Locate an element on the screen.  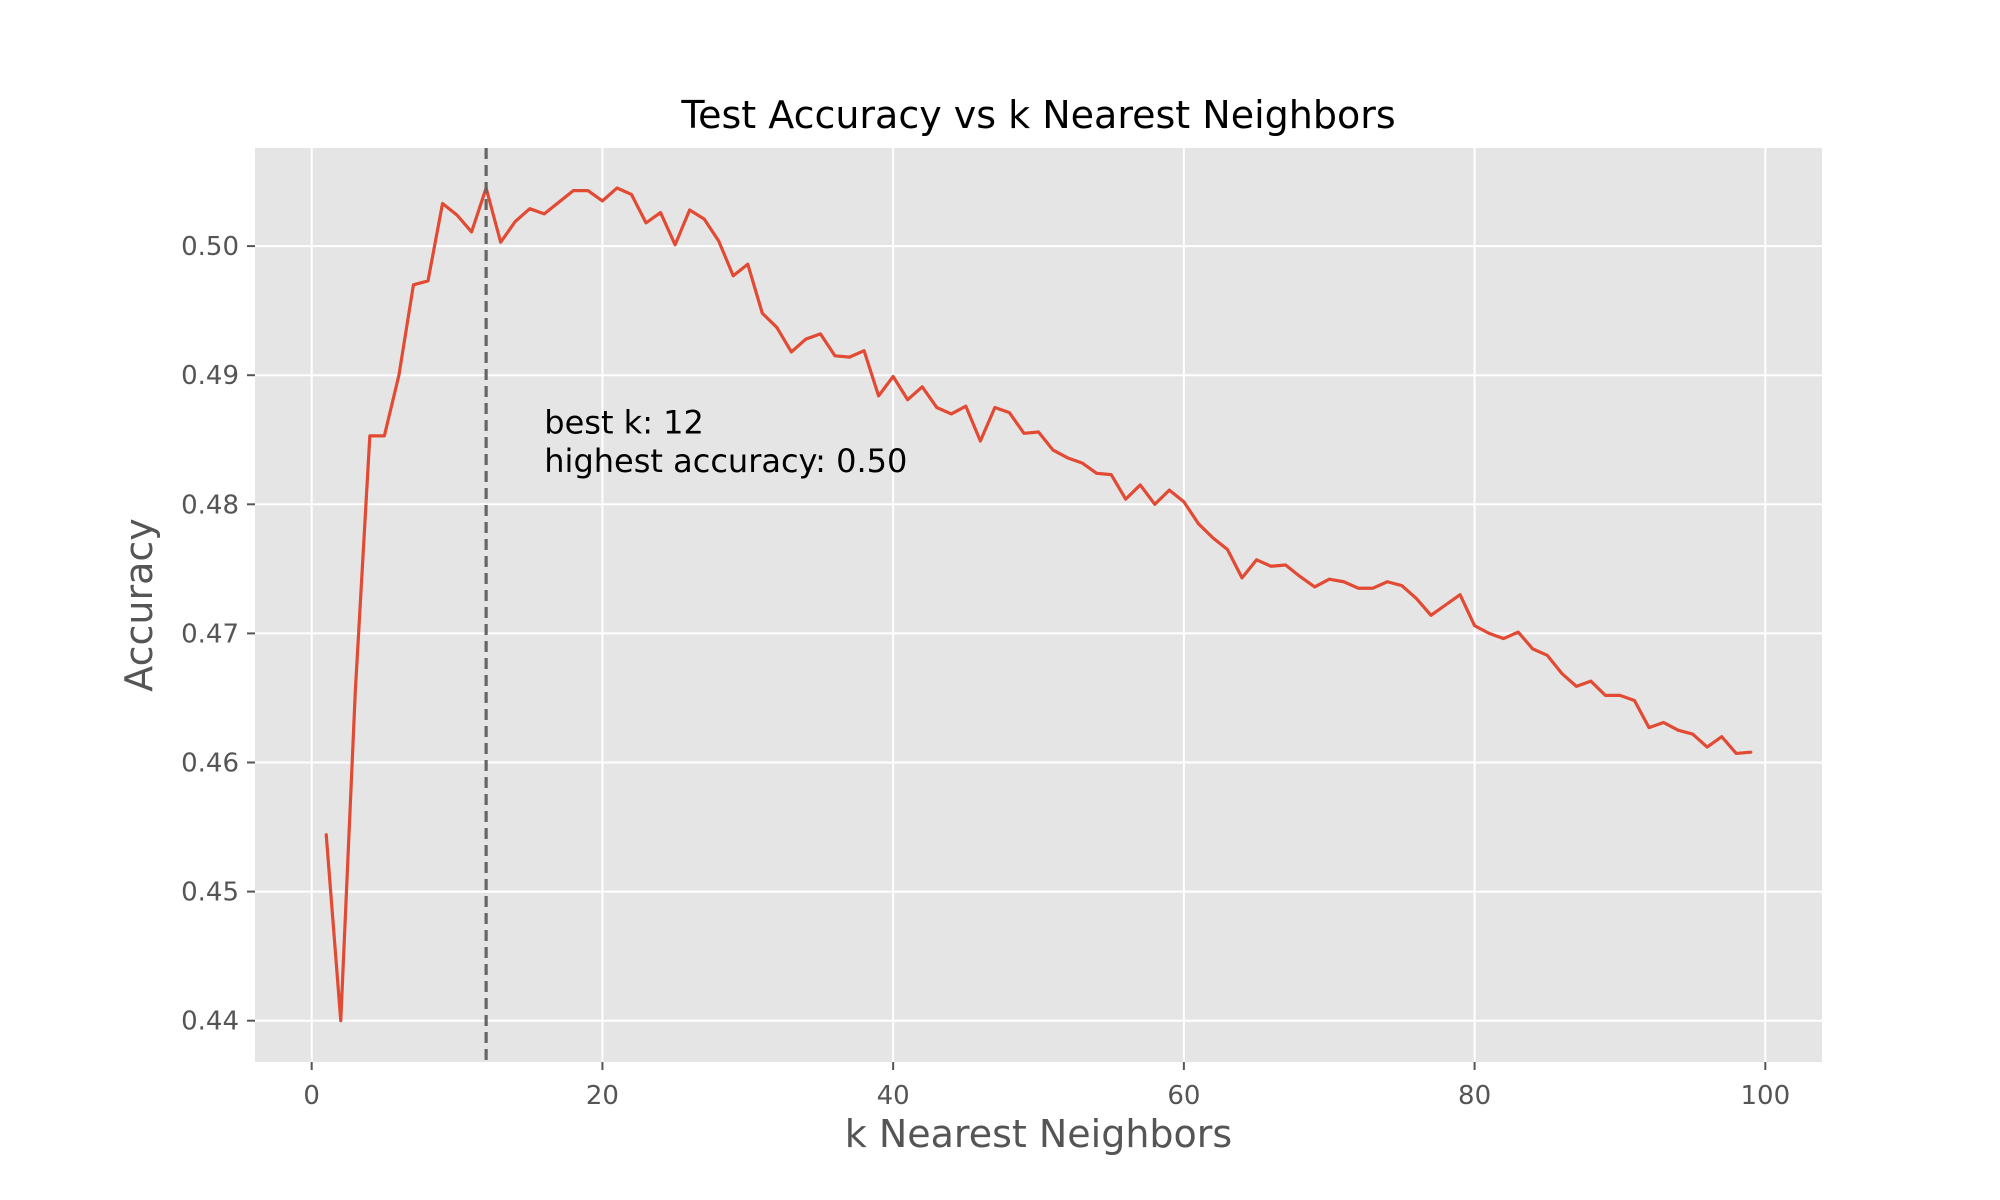
y-tick-label: 0.48 is located at coordinates (210, 505).